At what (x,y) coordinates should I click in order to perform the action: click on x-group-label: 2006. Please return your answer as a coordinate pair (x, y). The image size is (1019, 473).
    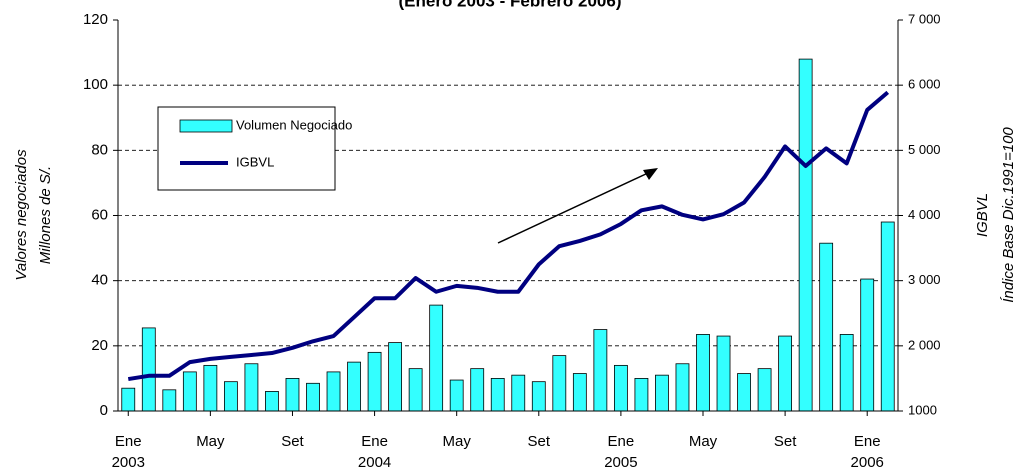
    Looking at the image, I should click on (867, 462).